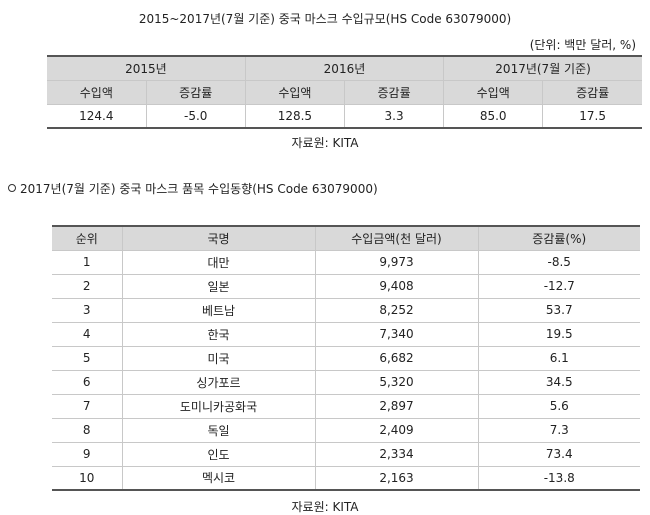 Image resolution: width=650 pixels, height=515 pixels. I want to click on data-row: 124.4 -5.0 128.5 3.3 85.0 17.5, so click(344, 116).